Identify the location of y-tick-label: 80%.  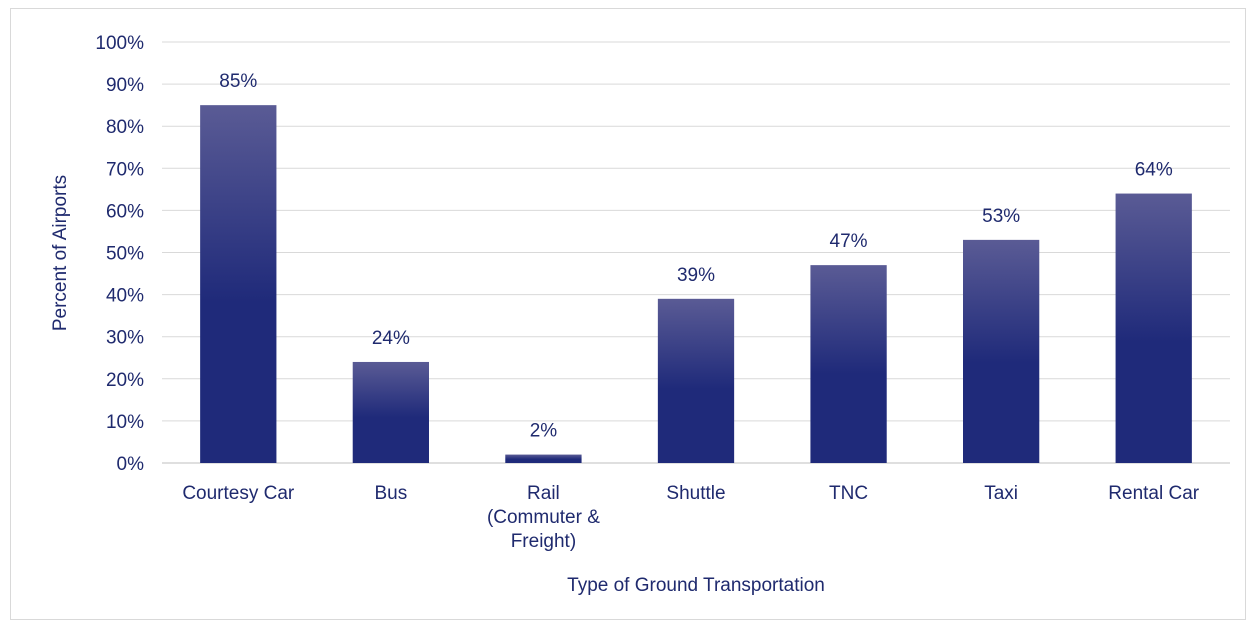
(125, 127).